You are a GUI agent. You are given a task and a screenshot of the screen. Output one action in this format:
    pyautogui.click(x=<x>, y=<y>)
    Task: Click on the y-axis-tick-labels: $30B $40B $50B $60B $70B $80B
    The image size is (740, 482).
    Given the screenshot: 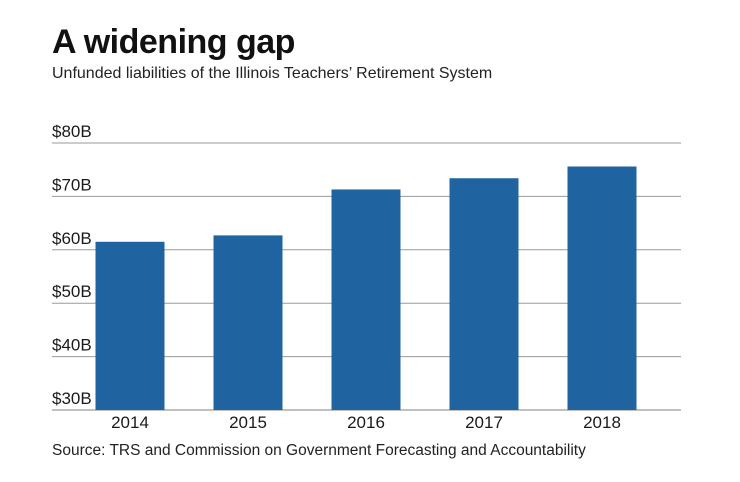 What is the action you would take?
    pyautogui.click(x=72, y=265)
    